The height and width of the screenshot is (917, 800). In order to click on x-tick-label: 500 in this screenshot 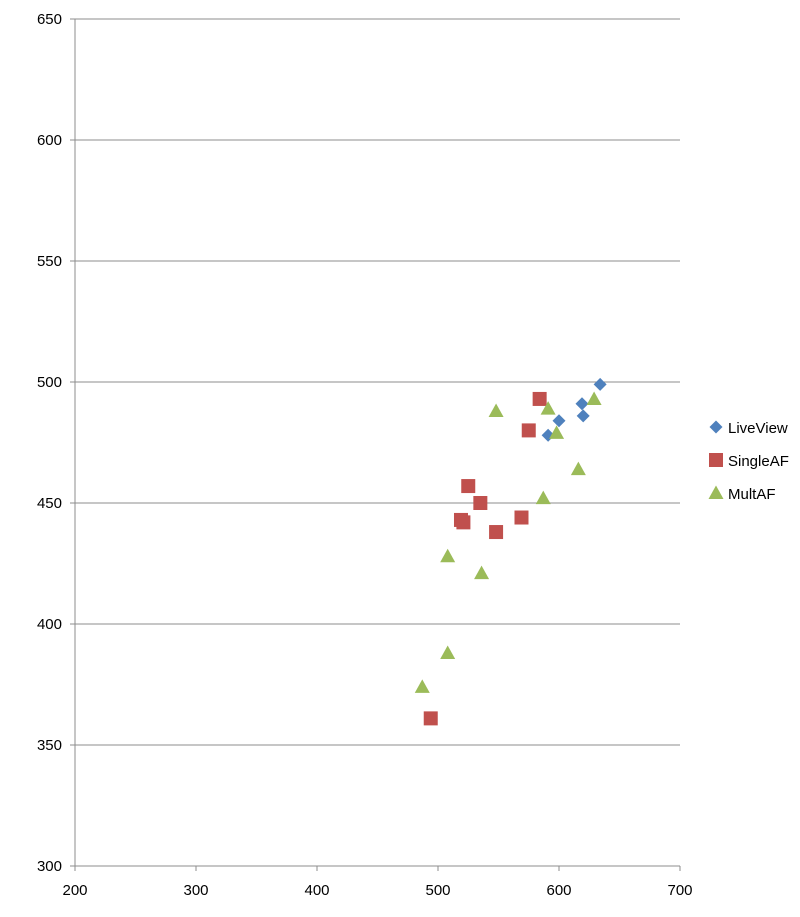, I will do `click(437, 890)`.